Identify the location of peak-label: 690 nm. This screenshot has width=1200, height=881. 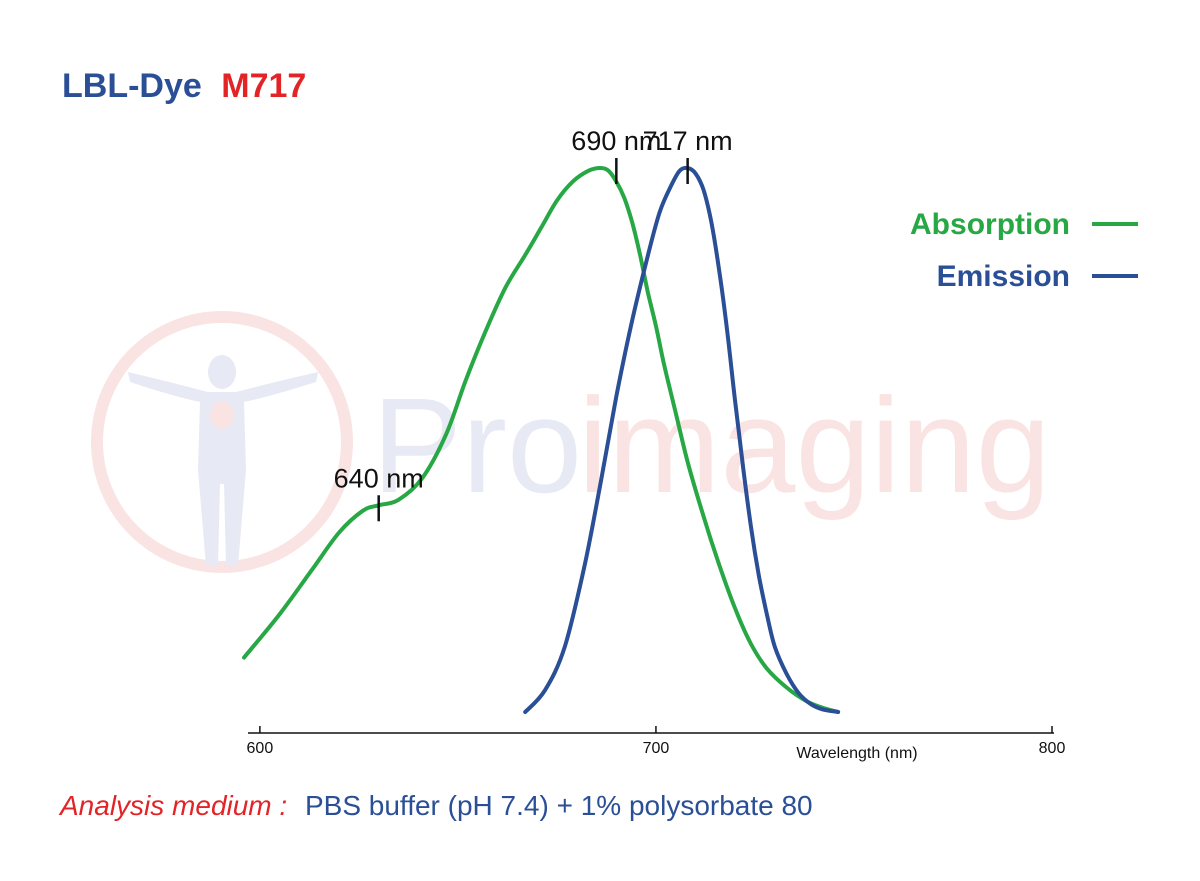
(616, 141).